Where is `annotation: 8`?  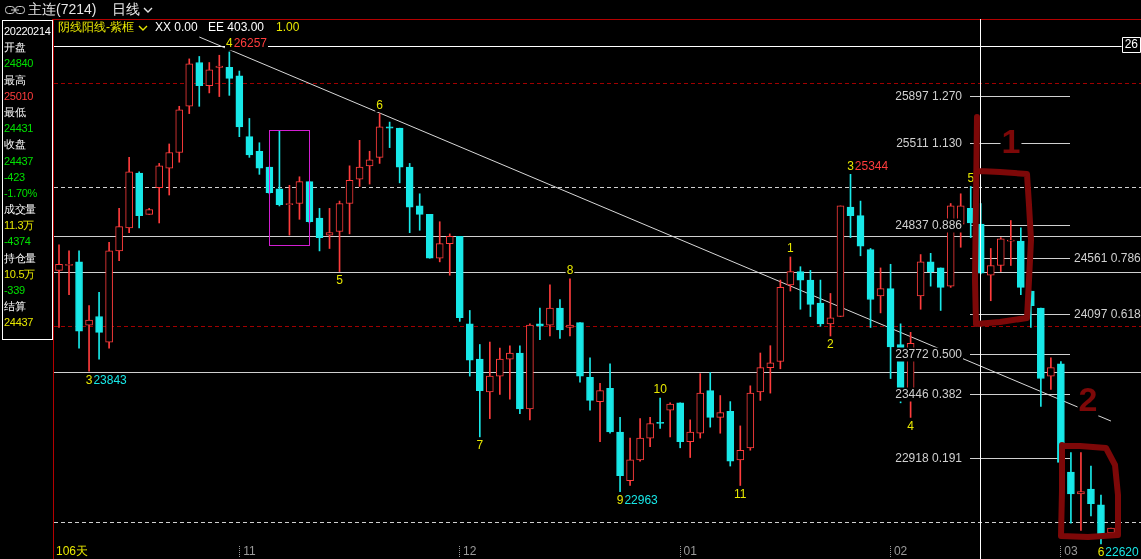 annotation: 8 is located at coordinates (570, 270).